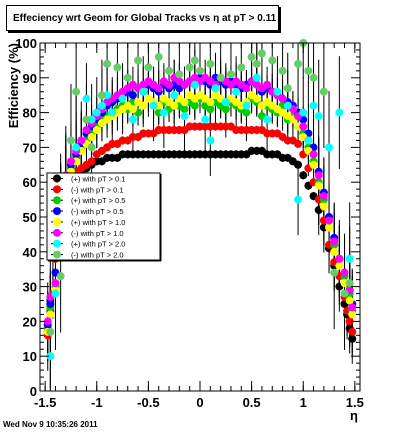 This screenshot has height=433, width=400. What do you see at coordinates (30, 182) in the screenshot?
I see `y-tick-label: 60` at bounding box center [30, 182].